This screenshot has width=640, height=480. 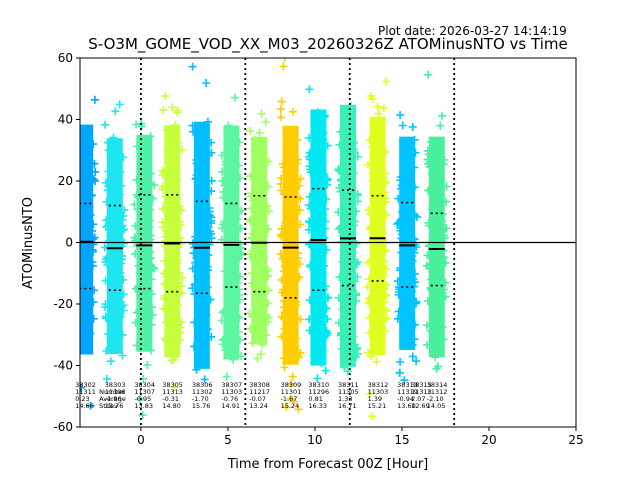 I want to click on orbit-stat-text: 15.76, so click(x=201, y=406).